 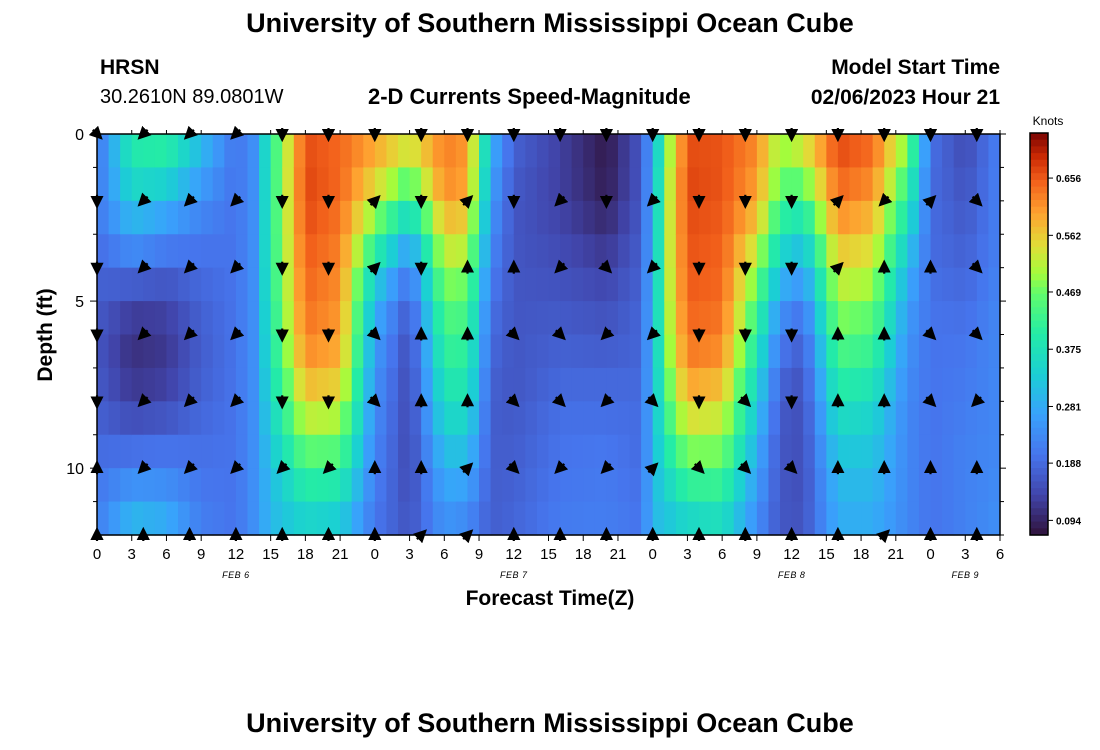 What do you see at coordinates (930, 554) in the screenshot?
I see `x-tick-label: 0` at bounding box center [930, 554].